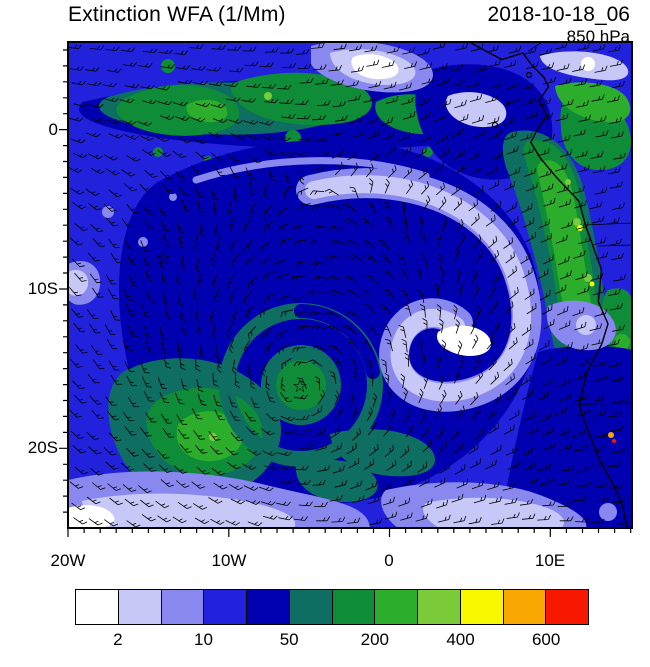 The image size is (650, 667). What do you see at coordinates (42, 288) in the screenshot?
I see `y-tick-label-10s: 10S` at bounding box center [42, 288].